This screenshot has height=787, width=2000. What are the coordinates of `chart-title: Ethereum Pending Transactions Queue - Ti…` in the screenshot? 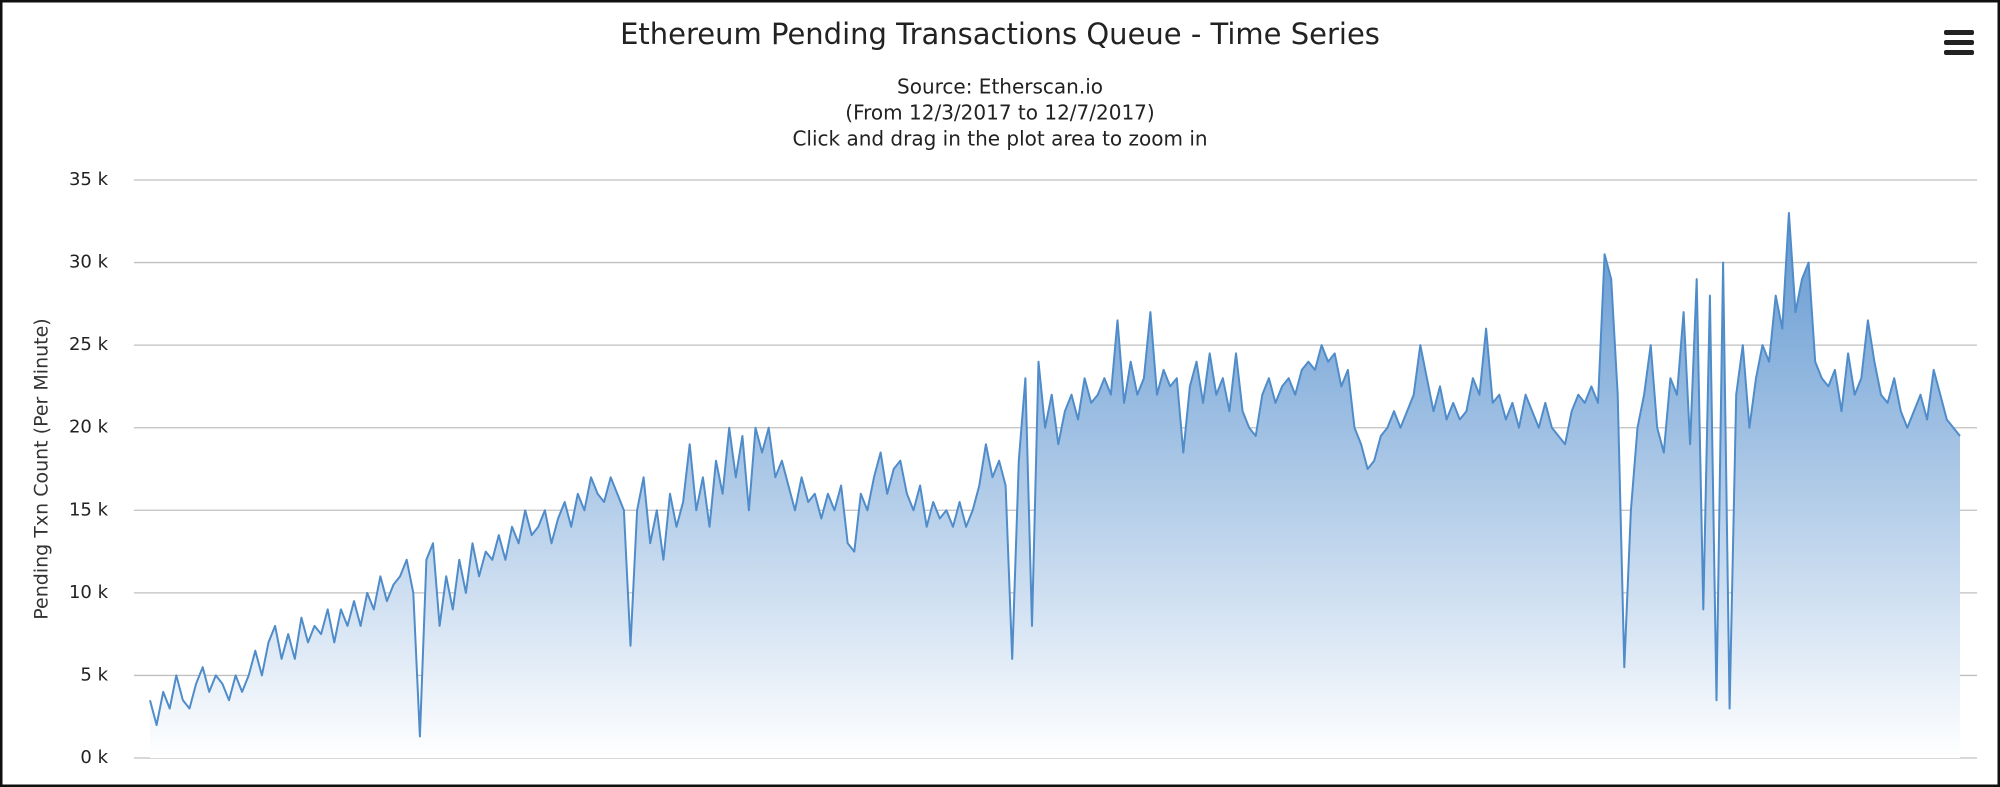 It's located at (1000, 34).